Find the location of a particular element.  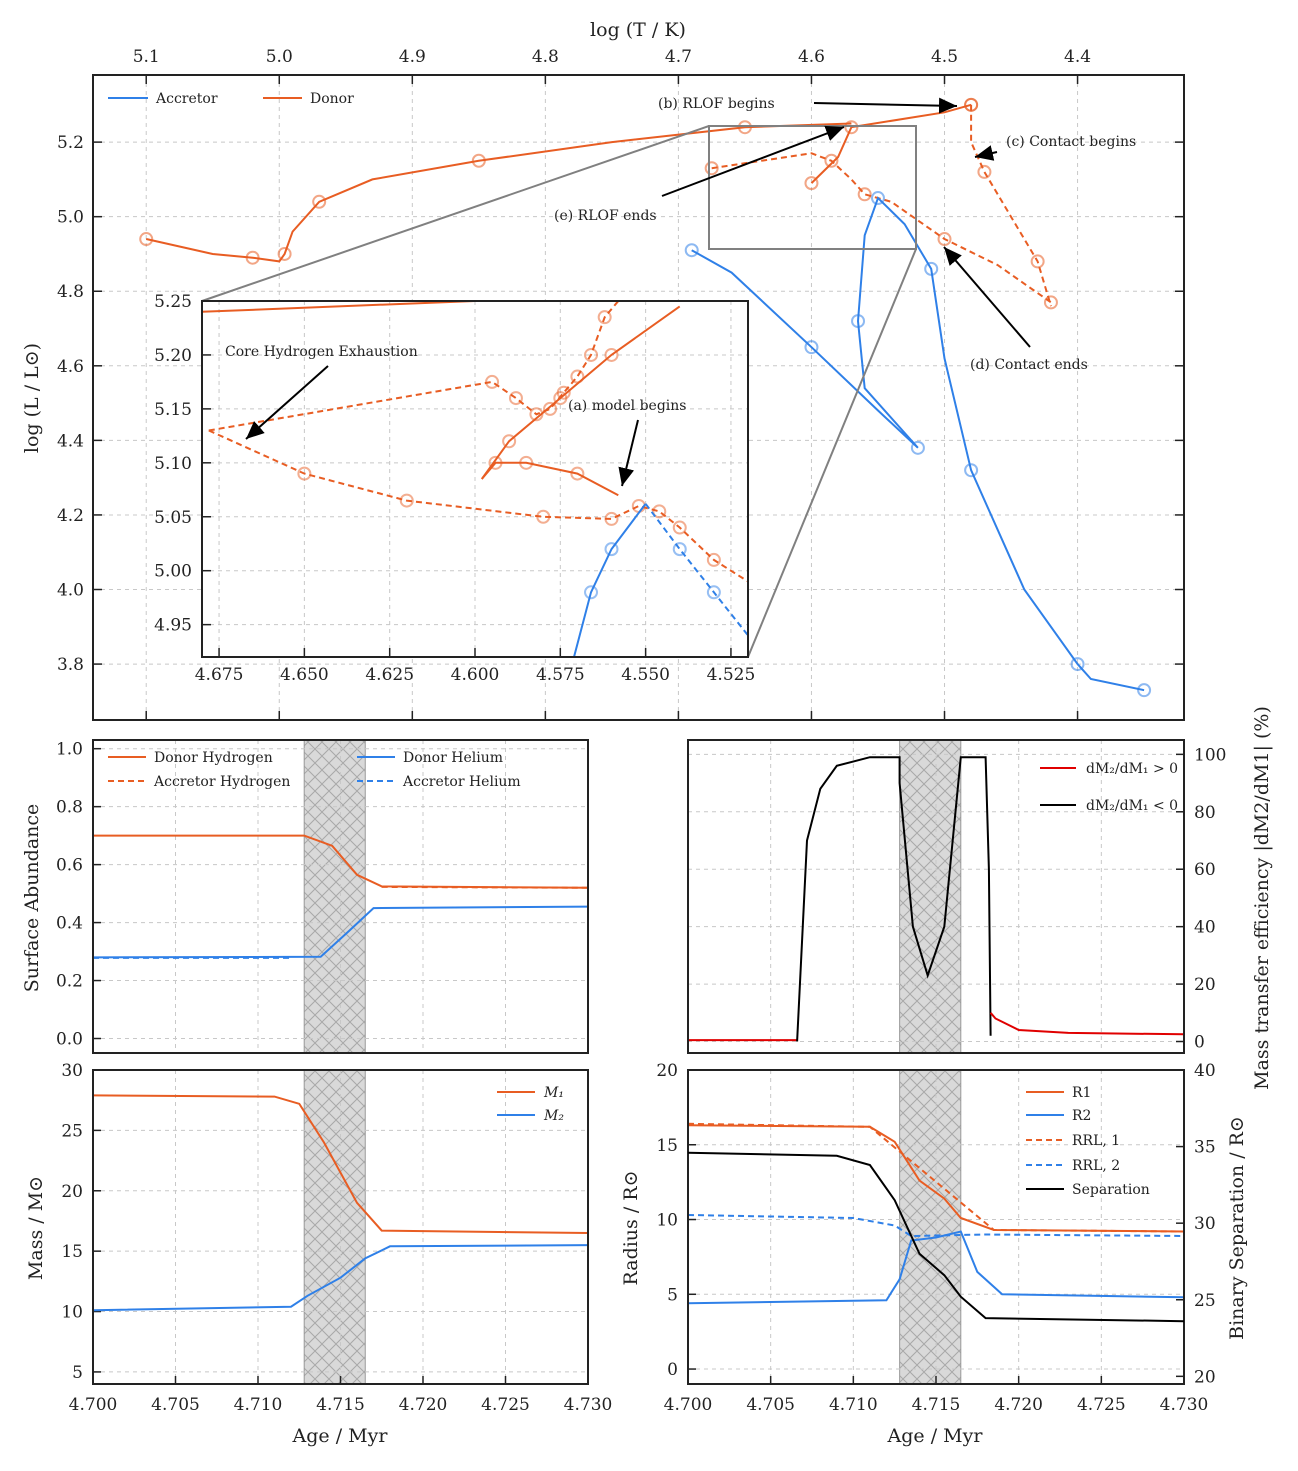

separation-line is located at coordinates (936, 1237).